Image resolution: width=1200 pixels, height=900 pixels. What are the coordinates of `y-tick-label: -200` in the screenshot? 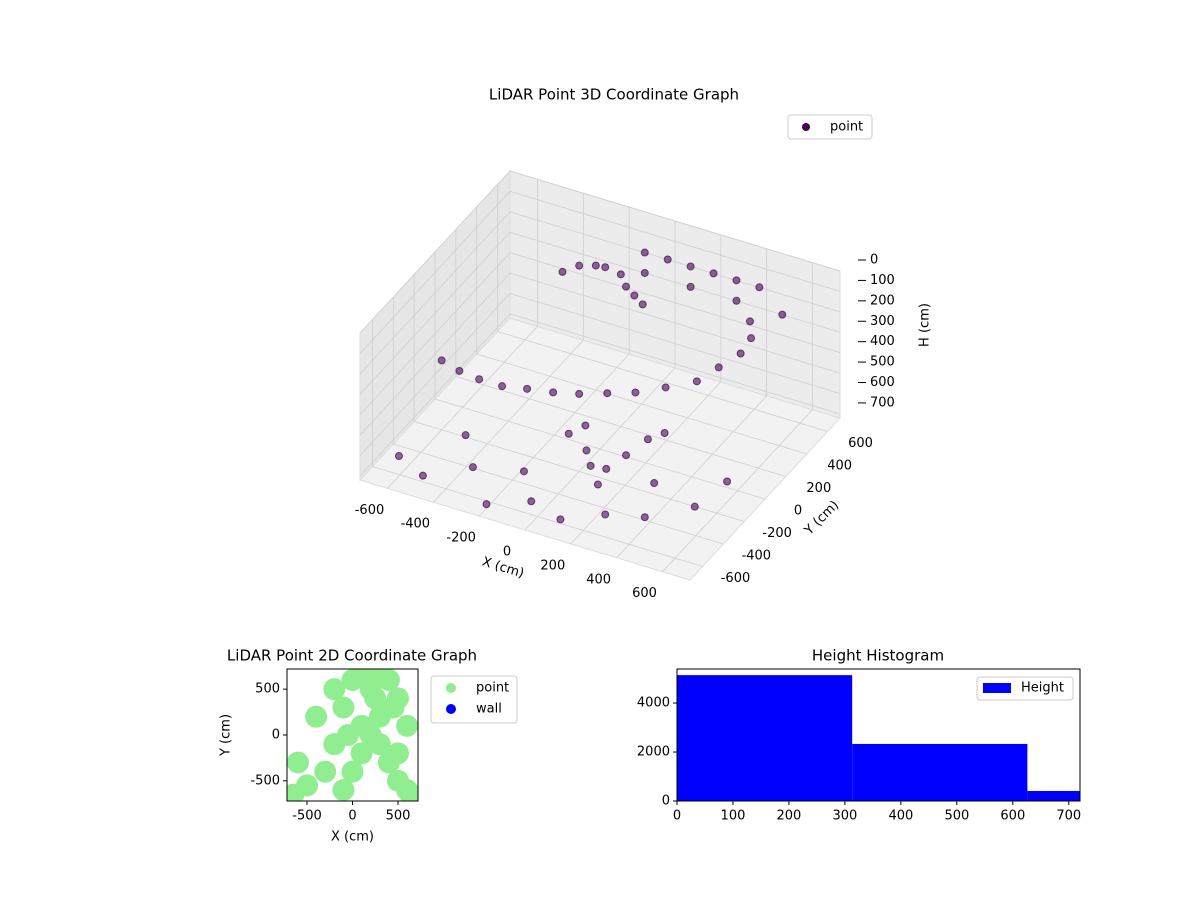 It's located at (777, 533).